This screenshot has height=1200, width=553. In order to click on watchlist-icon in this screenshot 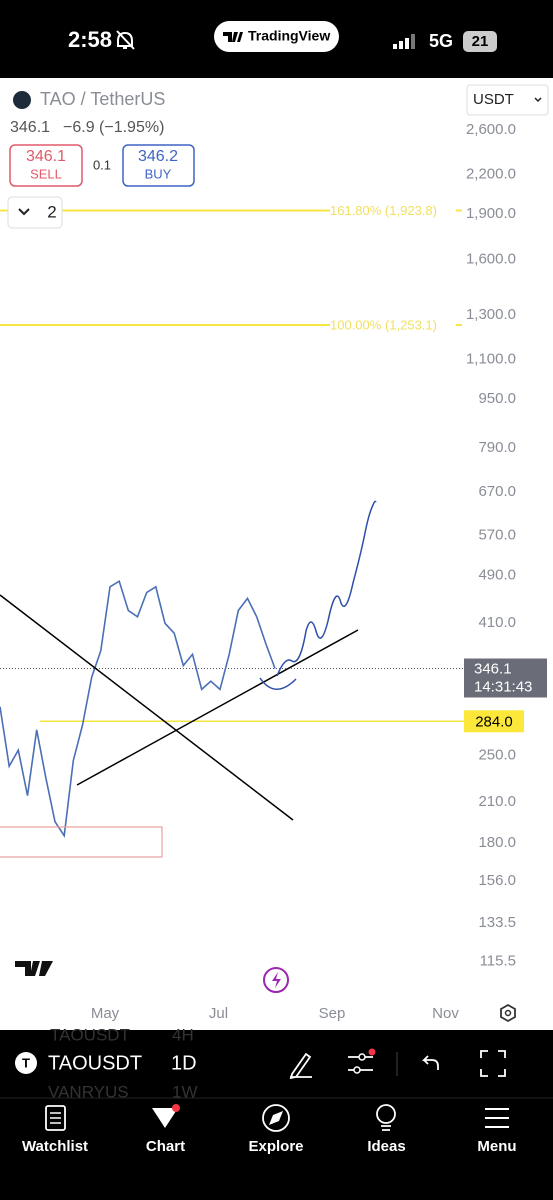, I will do `click(55, 1118)`.